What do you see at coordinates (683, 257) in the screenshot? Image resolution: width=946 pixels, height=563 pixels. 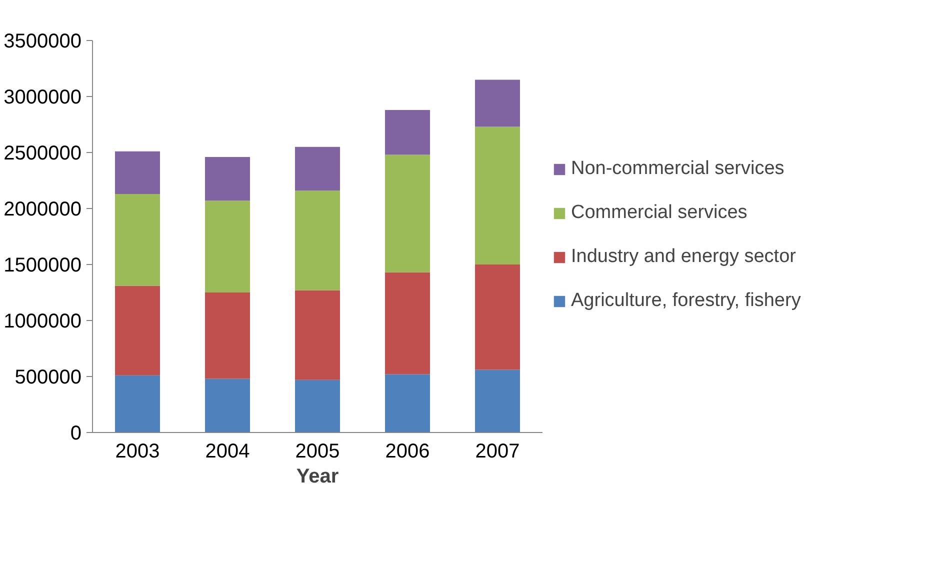 I see `legend-label: Industry and energy sector` at bounding box center [683, 257].